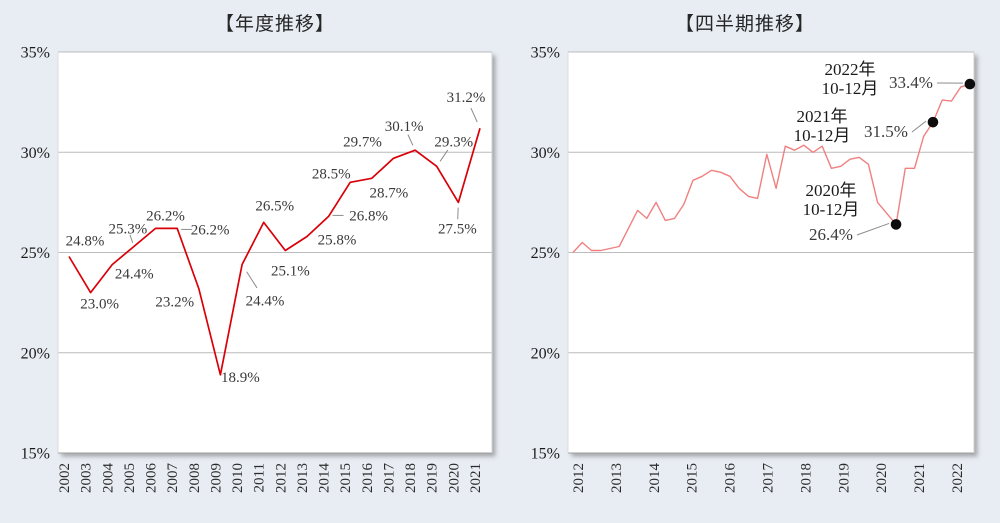  Describe the element at coordinates (331, 174) in the screenshot. I see `data-label: 28.5%` at that location.